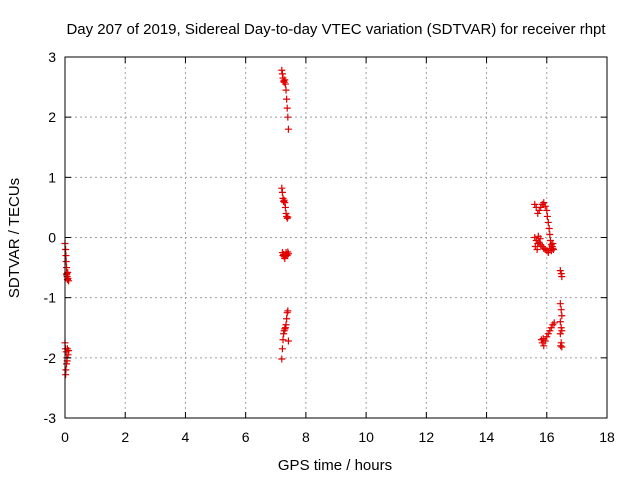 The width and height of the screenshot is (640, 480). What do you see at coordinates (65, 437) in the screenshot?
I see `x-tick-label: 0` at bounding box center [65, 437].